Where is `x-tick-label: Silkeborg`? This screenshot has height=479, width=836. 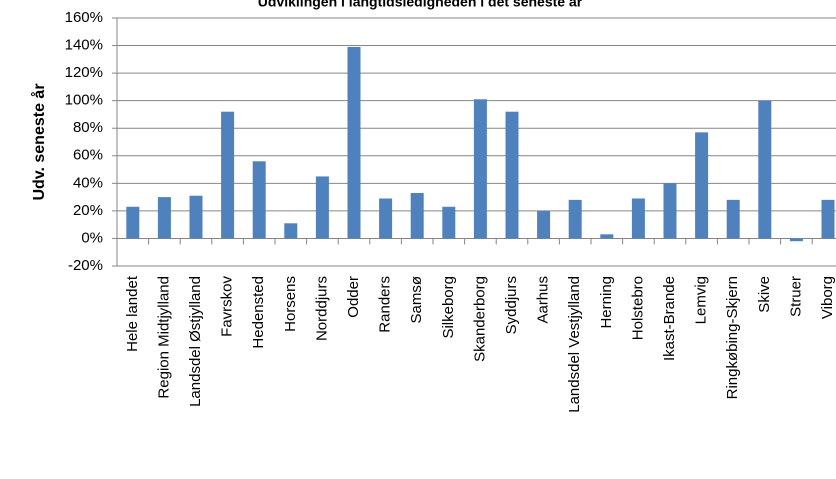 x-tick-label: Silkeborg is located at coordinates (448, 307).